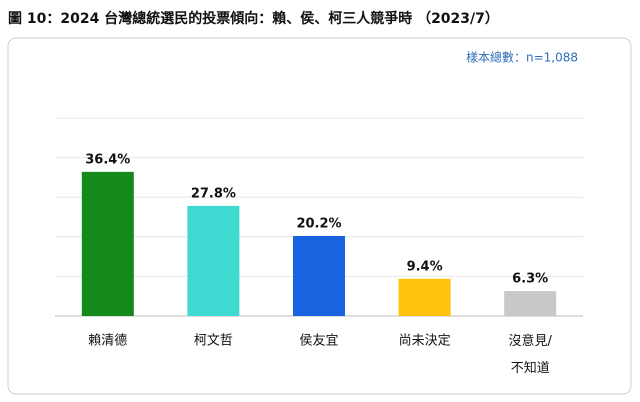  Describe the element at coordinates (318, 224) in the screenshot. I see `value-label: 20.2%` at that location.